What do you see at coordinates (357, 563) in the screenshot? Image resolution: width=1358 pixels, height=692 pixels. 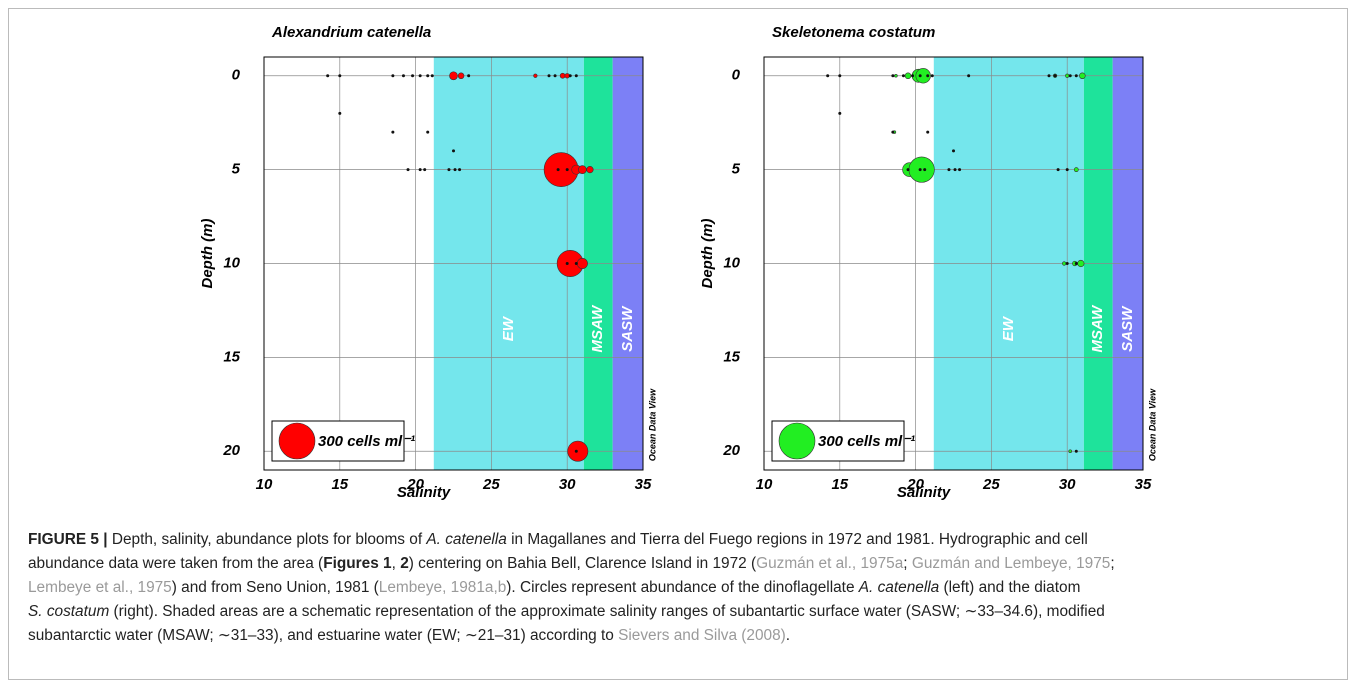 I see `caption-text: Figures 1` at bounding box center [357, 563].